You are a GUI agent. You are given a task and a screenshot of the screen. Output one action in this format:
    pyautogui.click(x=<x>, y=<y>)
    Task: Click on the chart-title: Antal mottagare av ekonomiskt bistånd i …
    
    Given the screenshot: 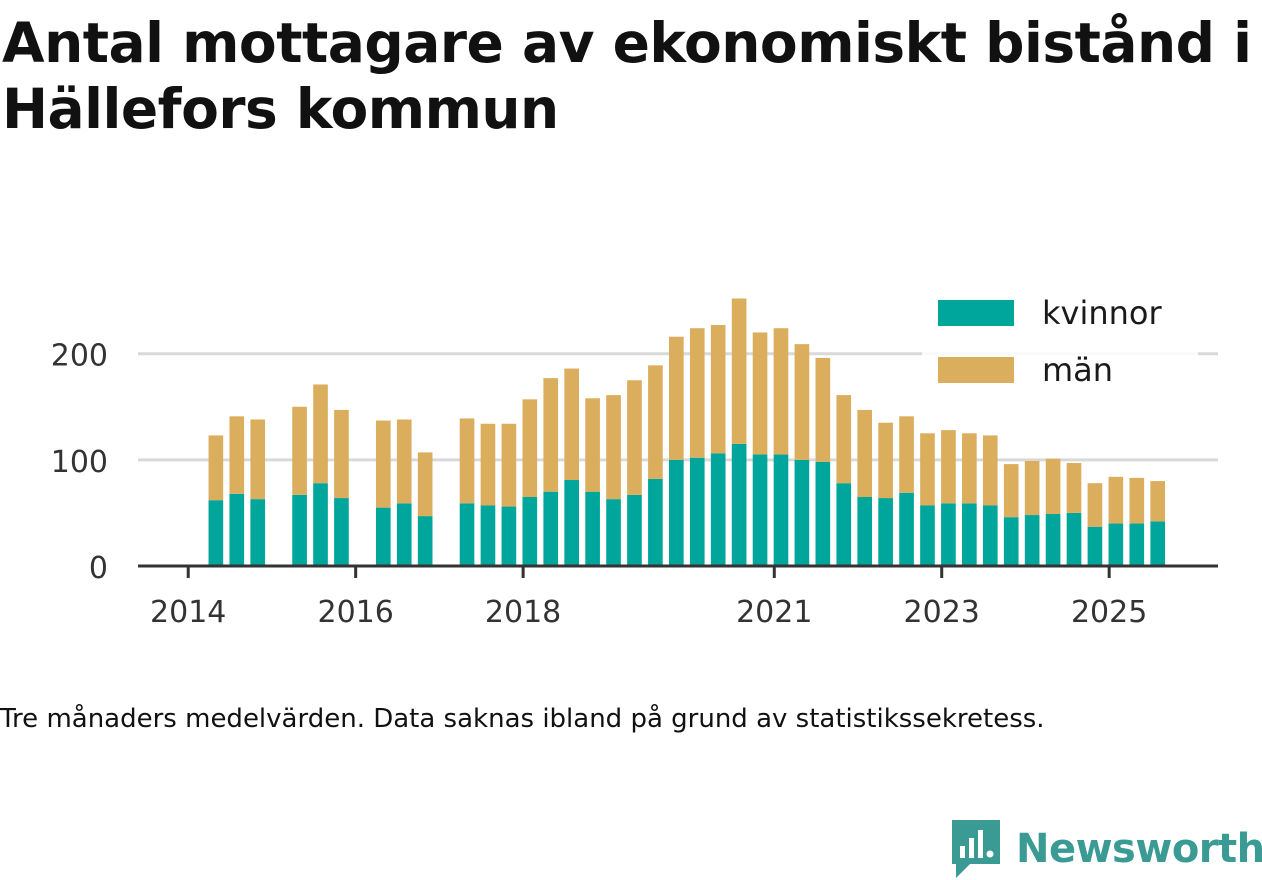 What is the action you would take?
    pyautogui.click(x=627, y=76)
    